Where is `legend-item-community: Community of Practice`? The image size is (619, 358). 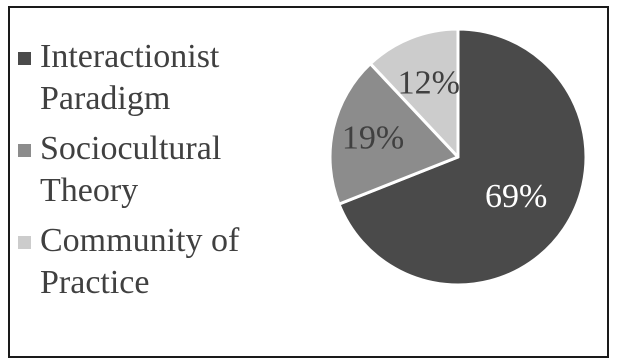
legend-item-community: Community of Practice is located at coordinates (163, 262).